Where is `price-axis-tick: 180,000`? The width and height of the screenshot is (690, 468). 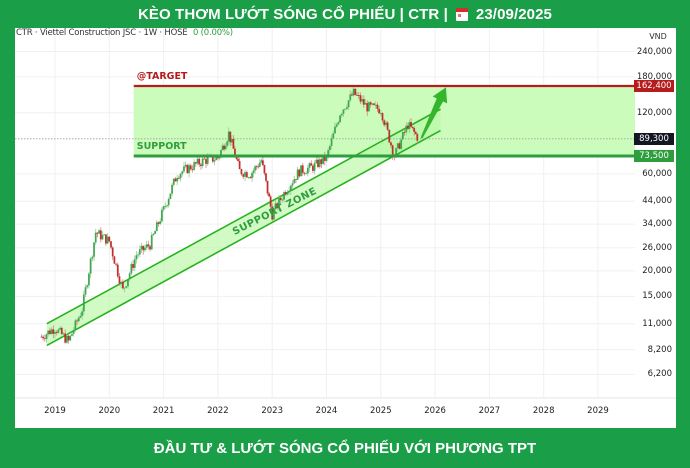
price-axis-tick: 180,000 is located at coordinates (654, 76).